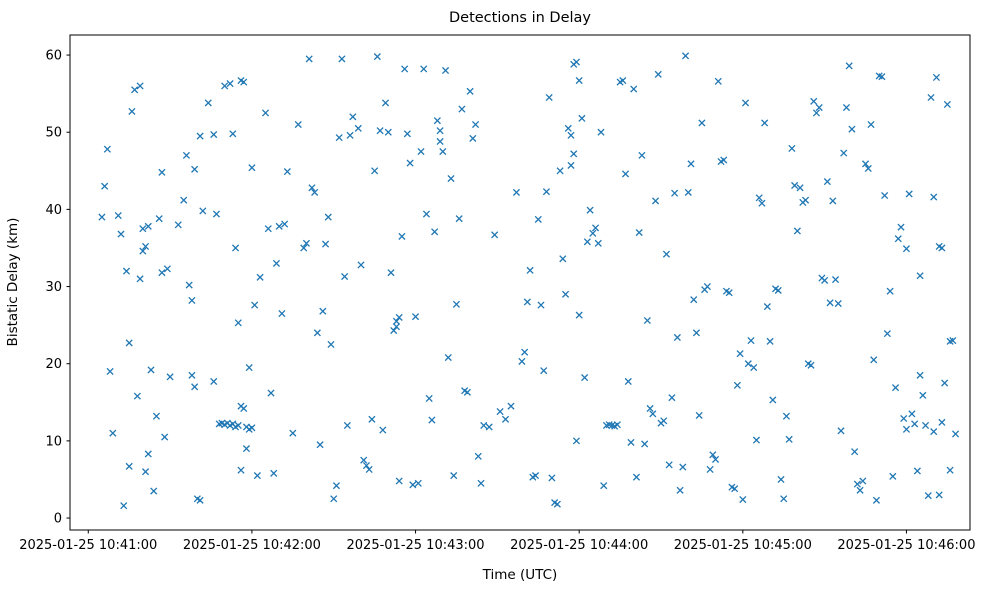 This screenshot has width=981, height=590. What do you see at coordinates (416, 545) in the screenshot?
I see `x-tick-label: 2025-01-25 10:43:00` at bounding box center [416, 545].